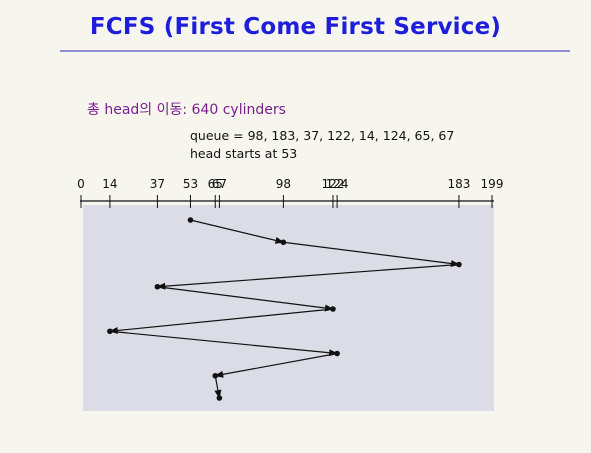 Image resolution: width=591 pixels, height=453 pixels. Describe the element at coordinates (295, 27) in the screenshot. I see `slide-title: FCFS (First Come First Service)` at that location.